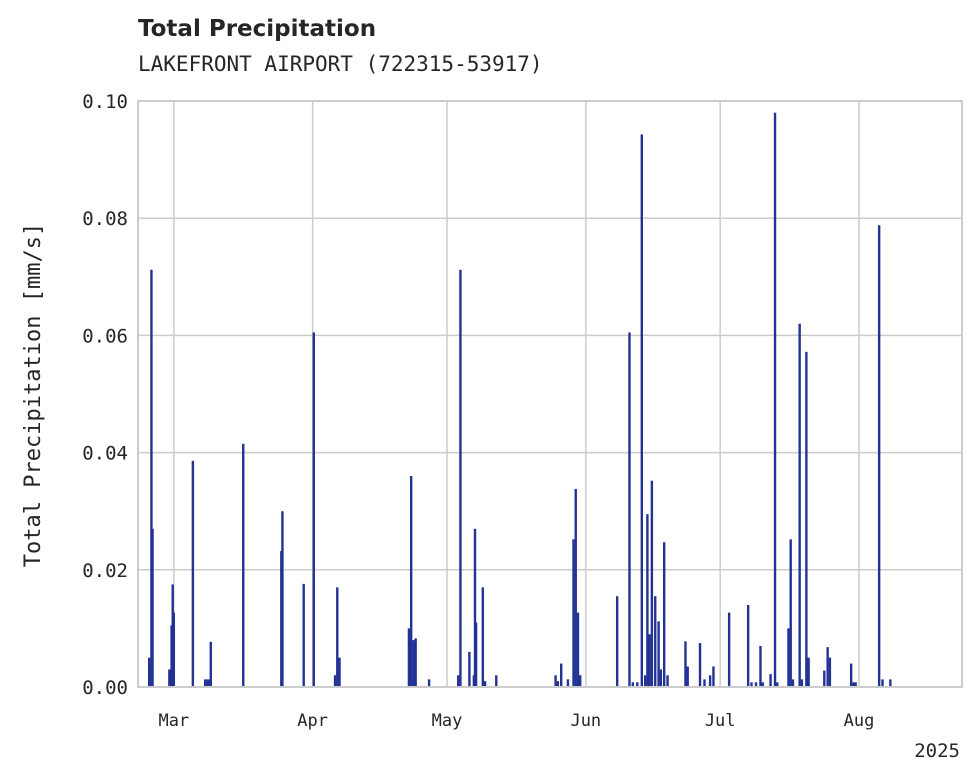 The image size is (980, 783). Describe the element at coordinates (312, 721) in the screenshot. I see `x-tick-label: Apr` at that location.